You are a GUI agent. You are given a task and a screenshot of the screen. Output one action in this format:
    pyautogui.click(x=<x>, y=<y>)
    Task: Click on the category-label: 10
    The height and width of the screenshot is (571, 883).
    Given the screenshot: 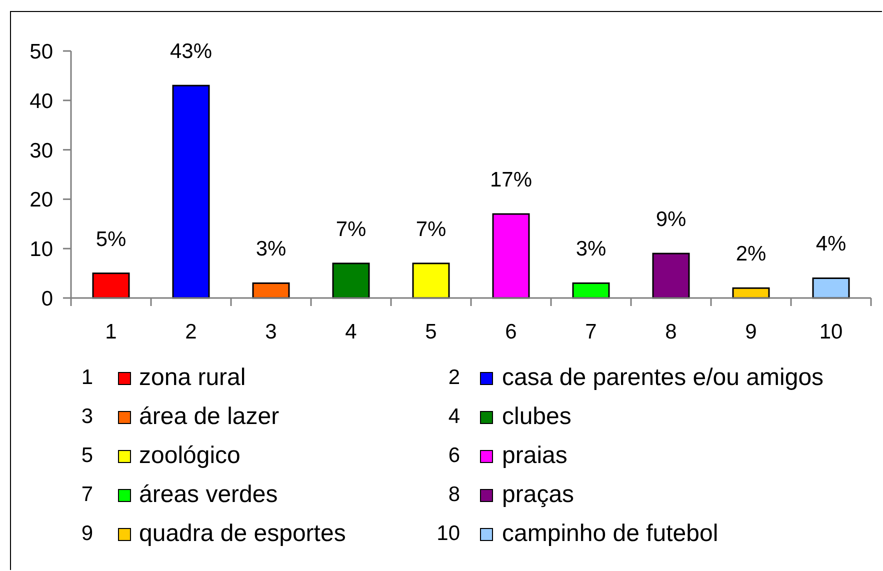 What is the action you would take?
    pyautogui.click(x=448, y=533)
    